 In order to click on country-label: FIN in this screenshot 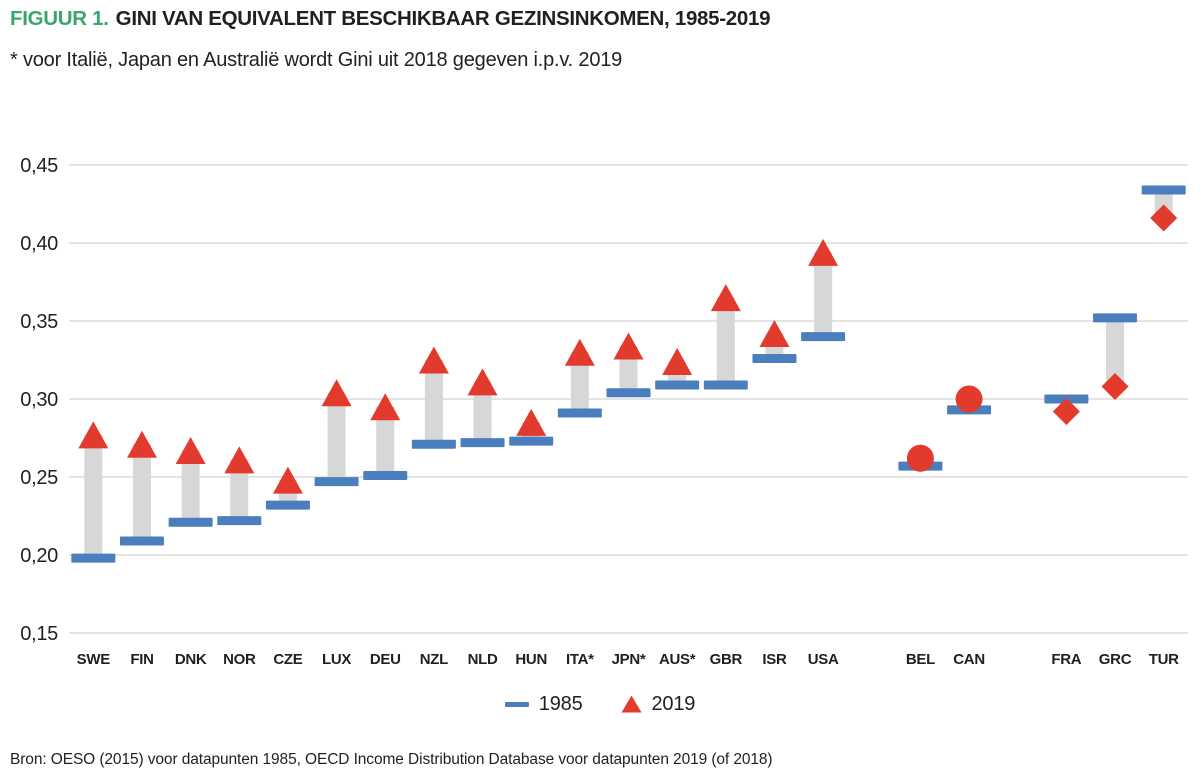, I will do `click(141, 659)`.